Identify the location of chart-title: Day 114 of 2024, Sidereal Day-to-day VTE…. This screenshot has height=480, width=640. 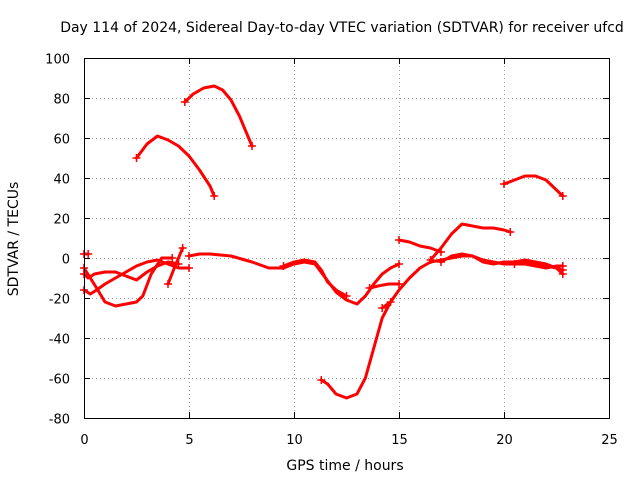
(342, 28).